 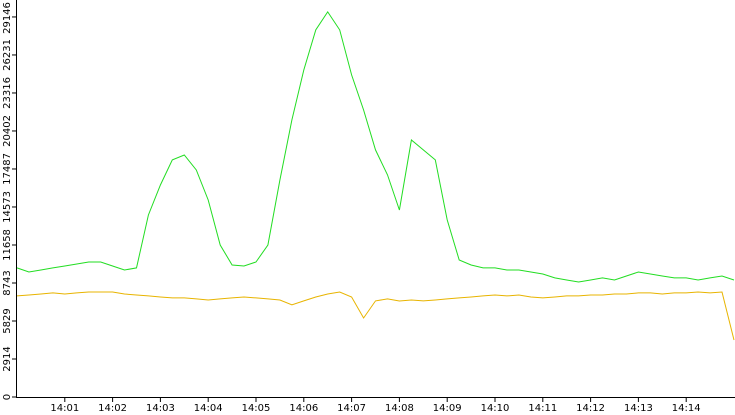 I want to click on y-tick-label: 0, so click(x=7, y=397).